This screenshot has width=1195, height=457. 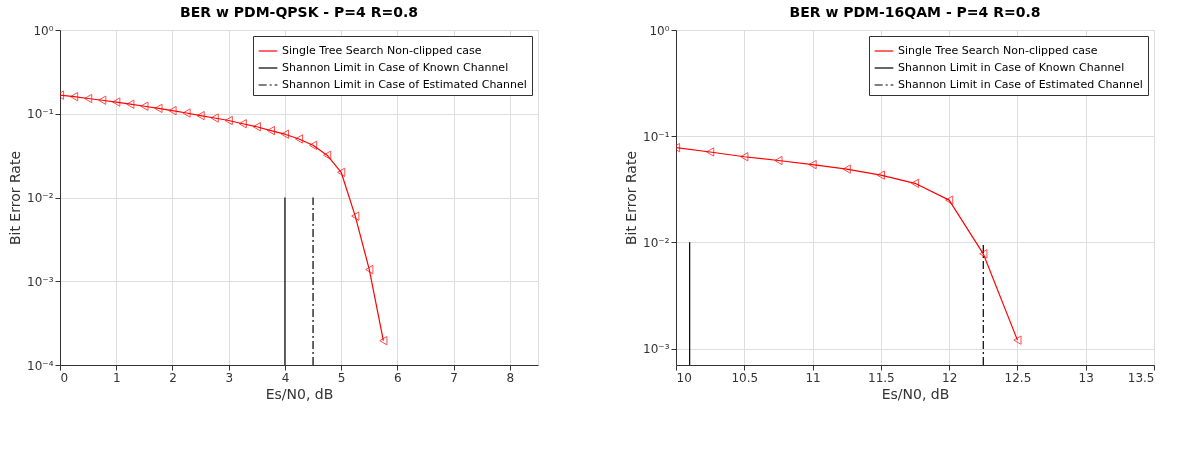 What do you see at coordinates (40, 365) in the screenshot?
I see `y-tick-label: 10⁻⁴` at bounding box center [40, 365].